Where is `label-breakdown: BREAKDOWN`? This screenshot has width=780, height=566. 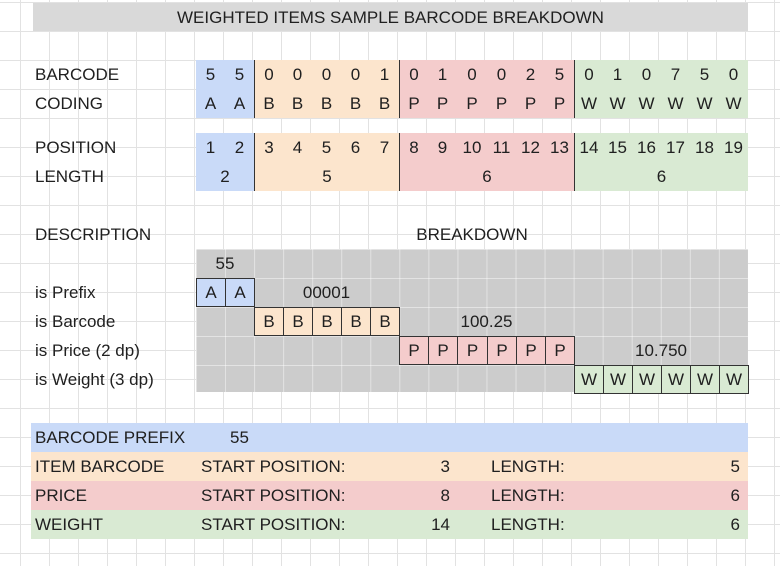
label-breakdown: BREAKDOWN is located at coordinates (472, 234).